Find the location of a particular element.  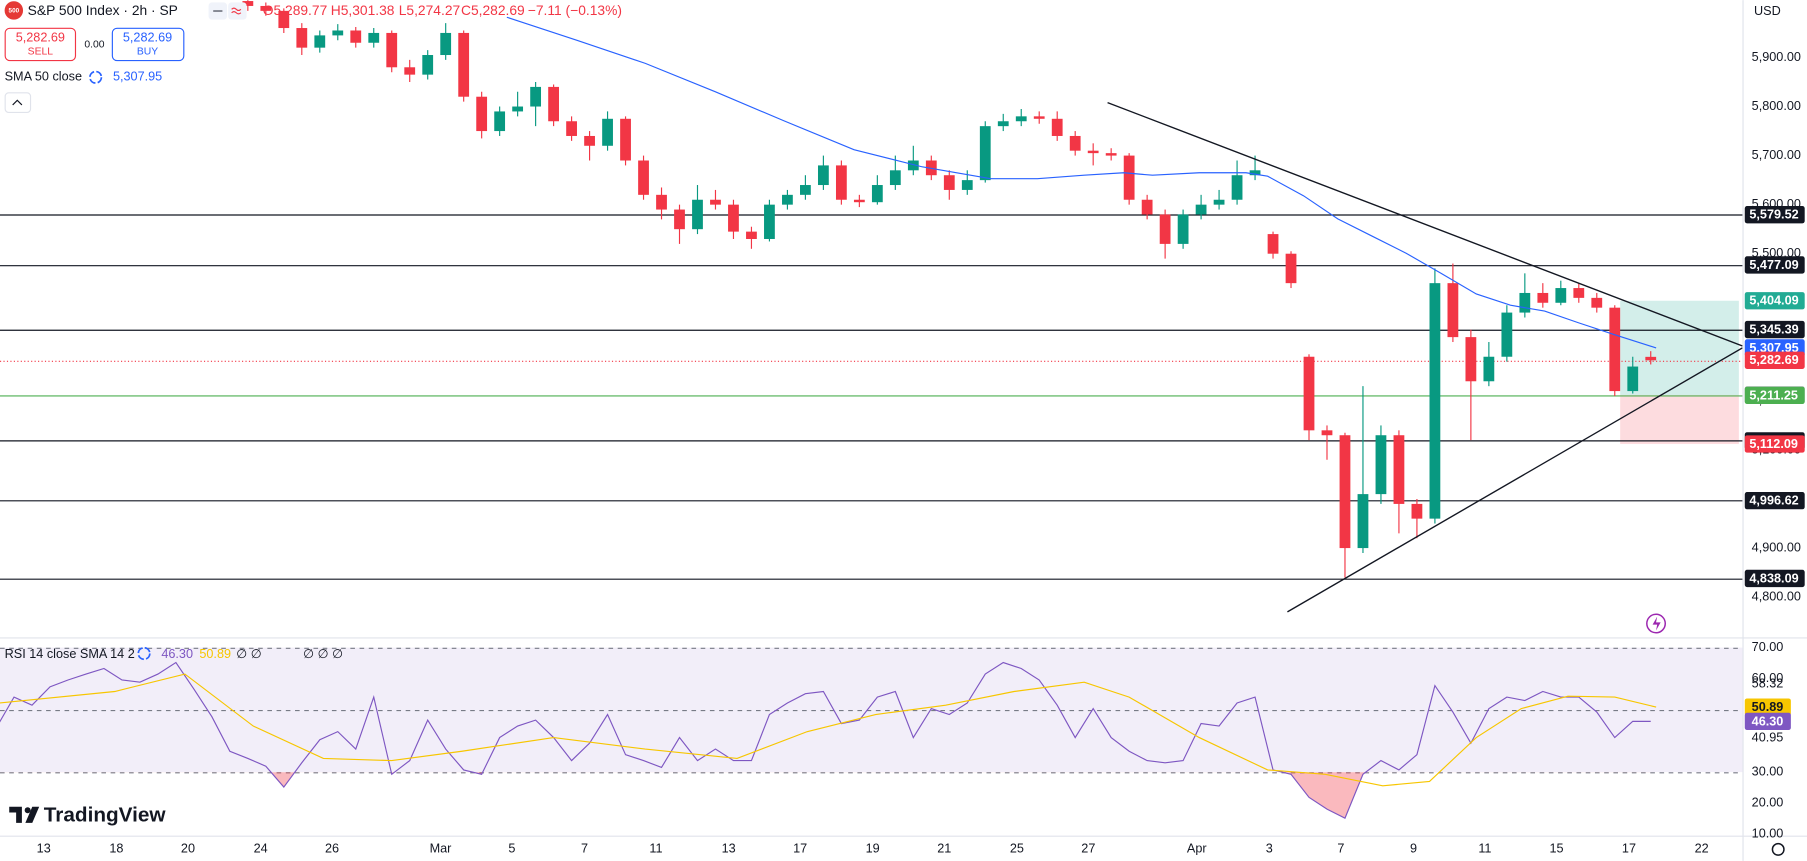

x-tick-label: 5 is located at coordinates (511, 849).